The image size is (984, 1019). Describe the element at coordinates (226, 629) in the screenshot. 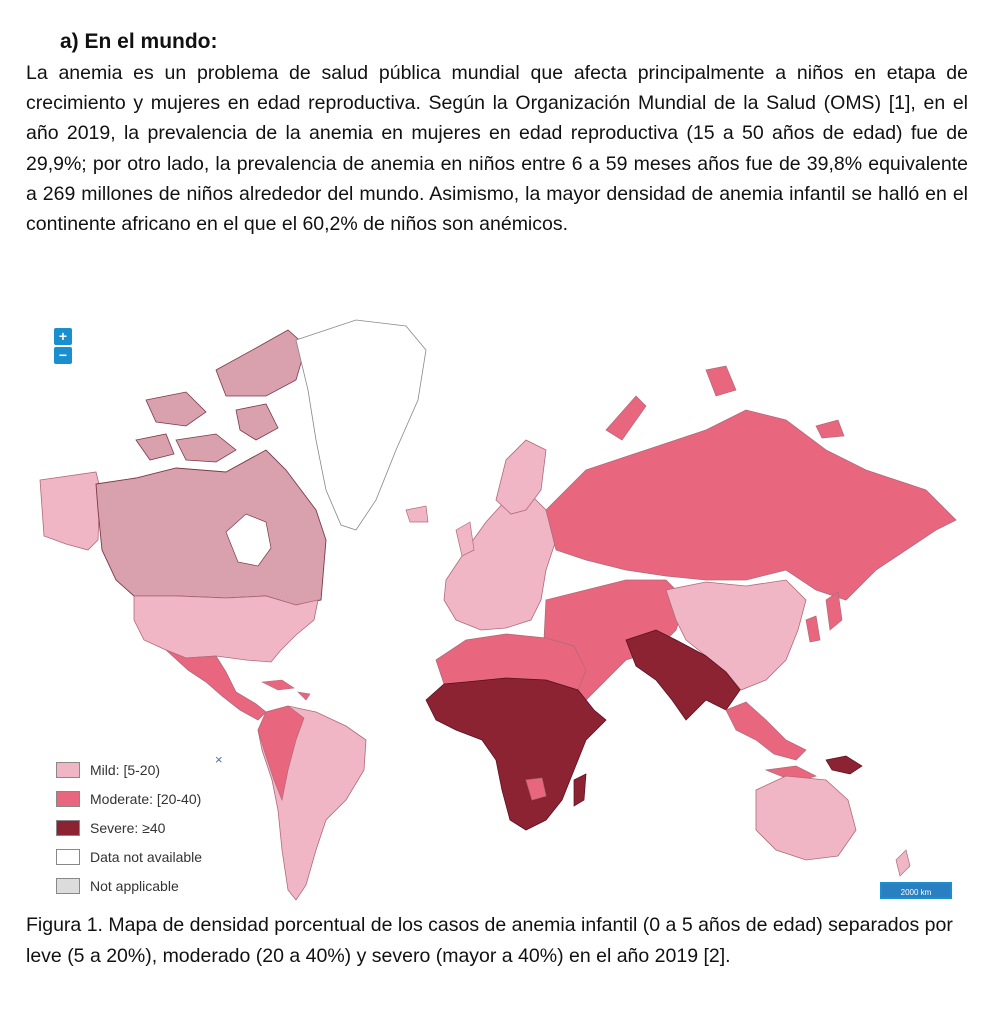

I see `region-usa` at that location.